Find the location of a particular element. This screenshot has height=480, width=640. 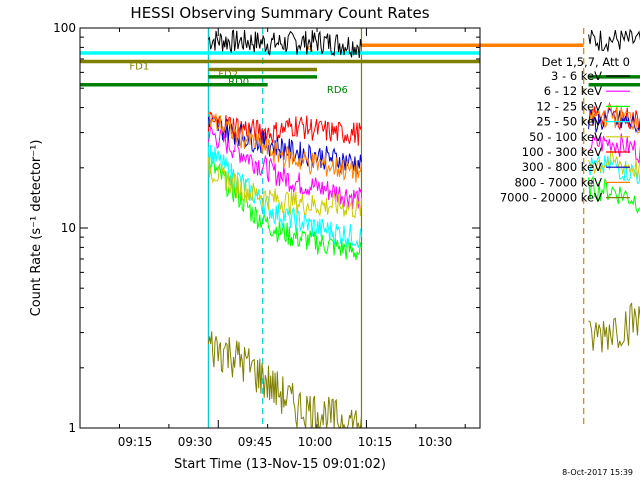

flag-label-fd1: FD1 is located at coordinates (139, 66).